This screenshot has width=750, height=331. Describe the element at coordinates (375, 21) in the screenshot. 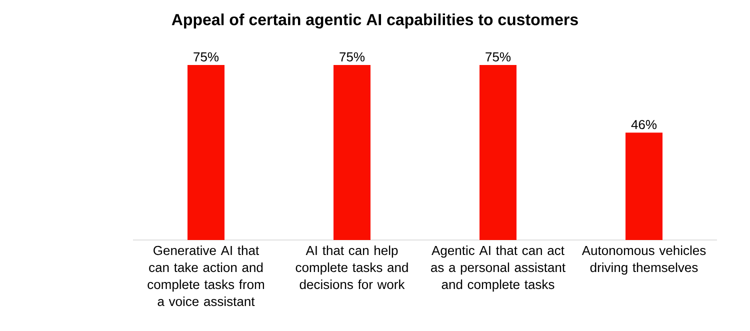

I see `chart-title: Appeal of certain agentic AI capabilities to customers` at that location.